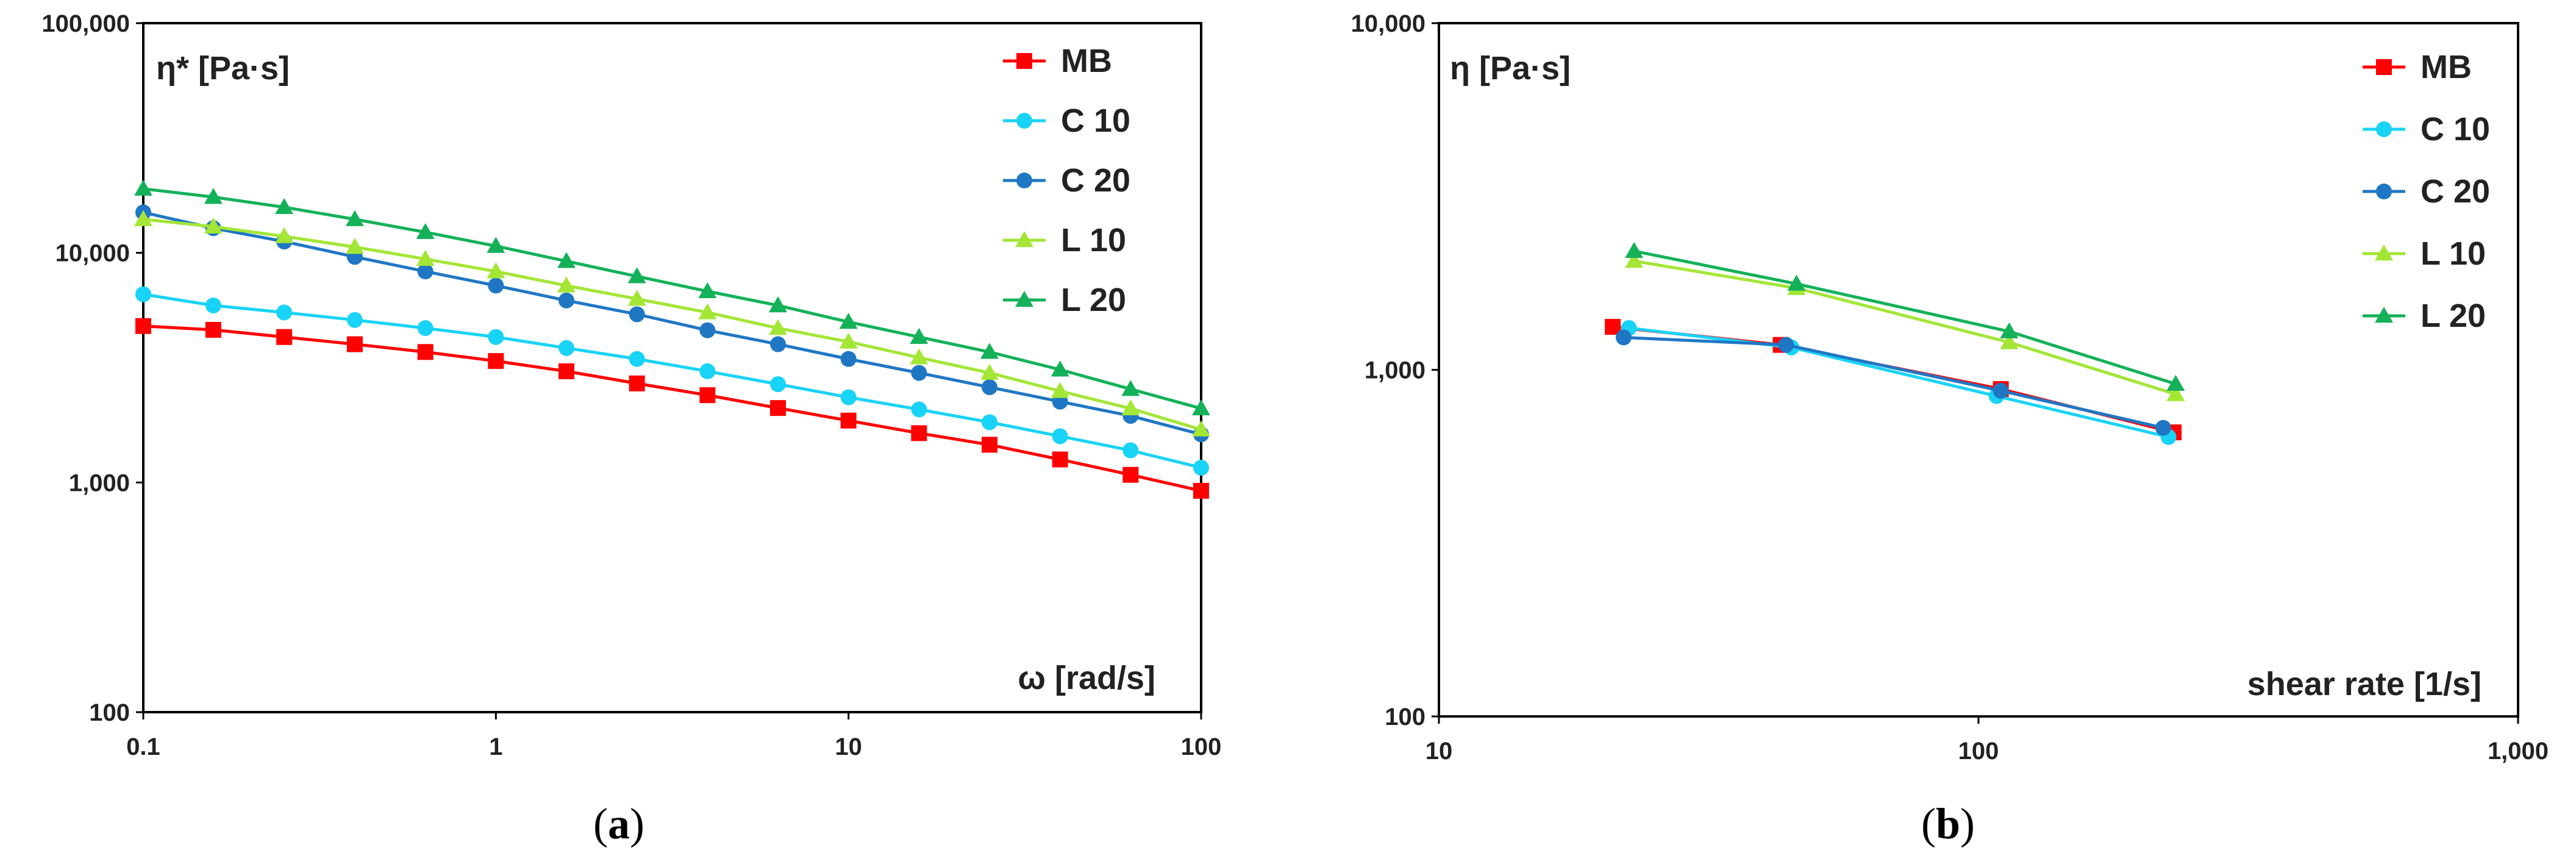 The width and height of the screenshot is (2576, 853). Describe the element at coordinates (849, 746) in the screenshot. I see `chart-a-xtick-label: 10` at that location.